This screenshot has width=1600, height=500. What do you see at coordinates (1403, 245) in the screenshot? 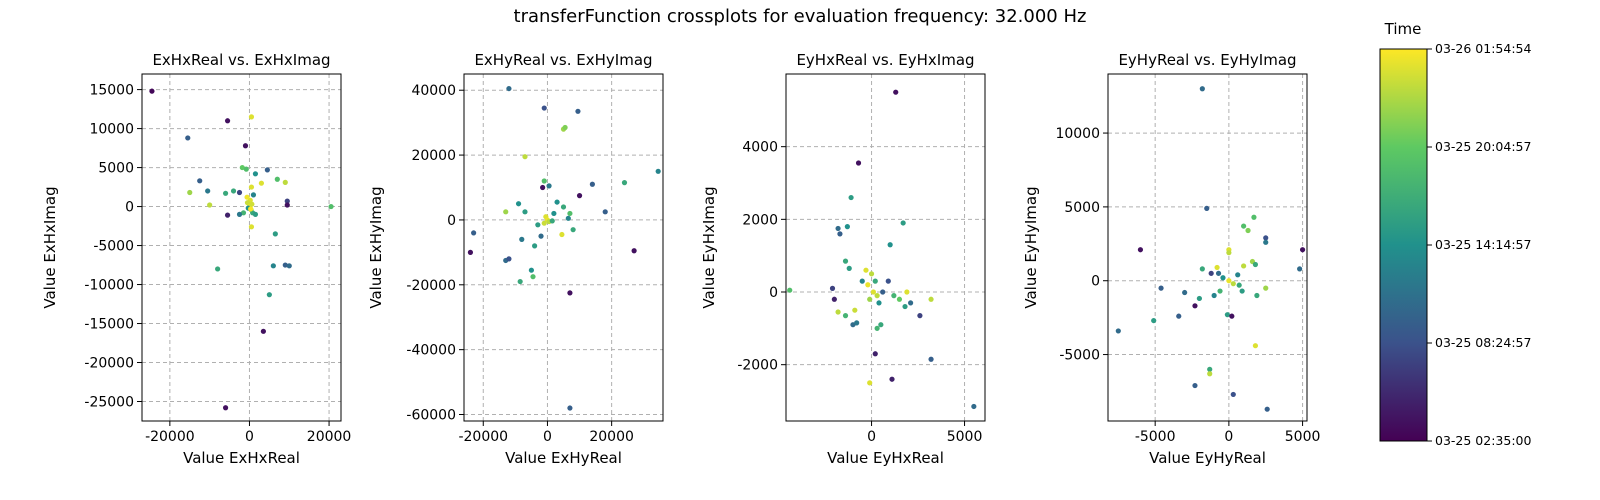
I see `colorbar-gradient` at bounding box center [1403, 245].